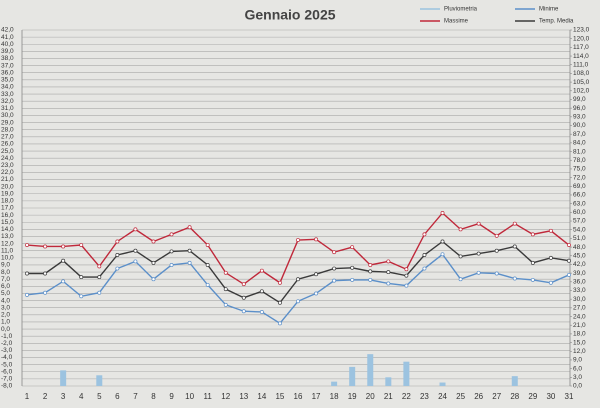  I want to click on x-tick-label: 2, so click(45, 396).